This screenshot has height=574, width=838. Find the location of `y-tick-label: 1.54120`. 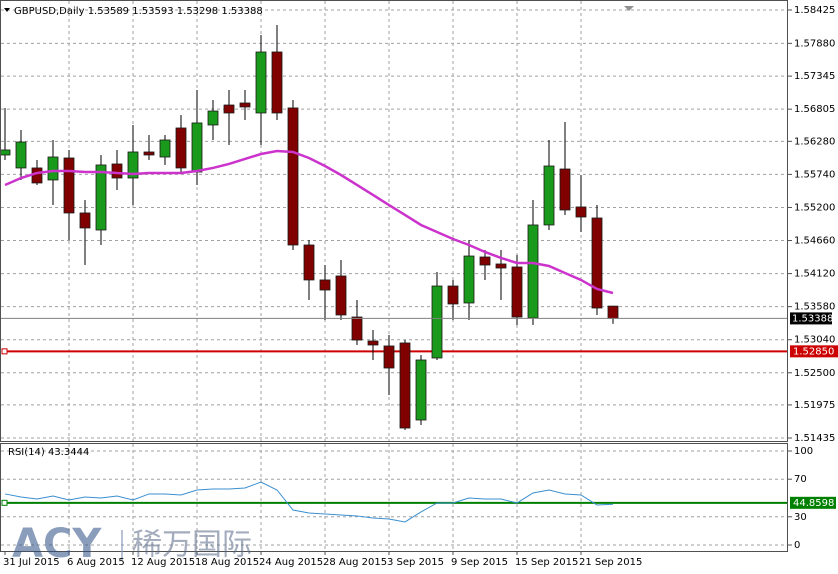

y-tick-label: 1.54120 is located at coordinates (814, 274).